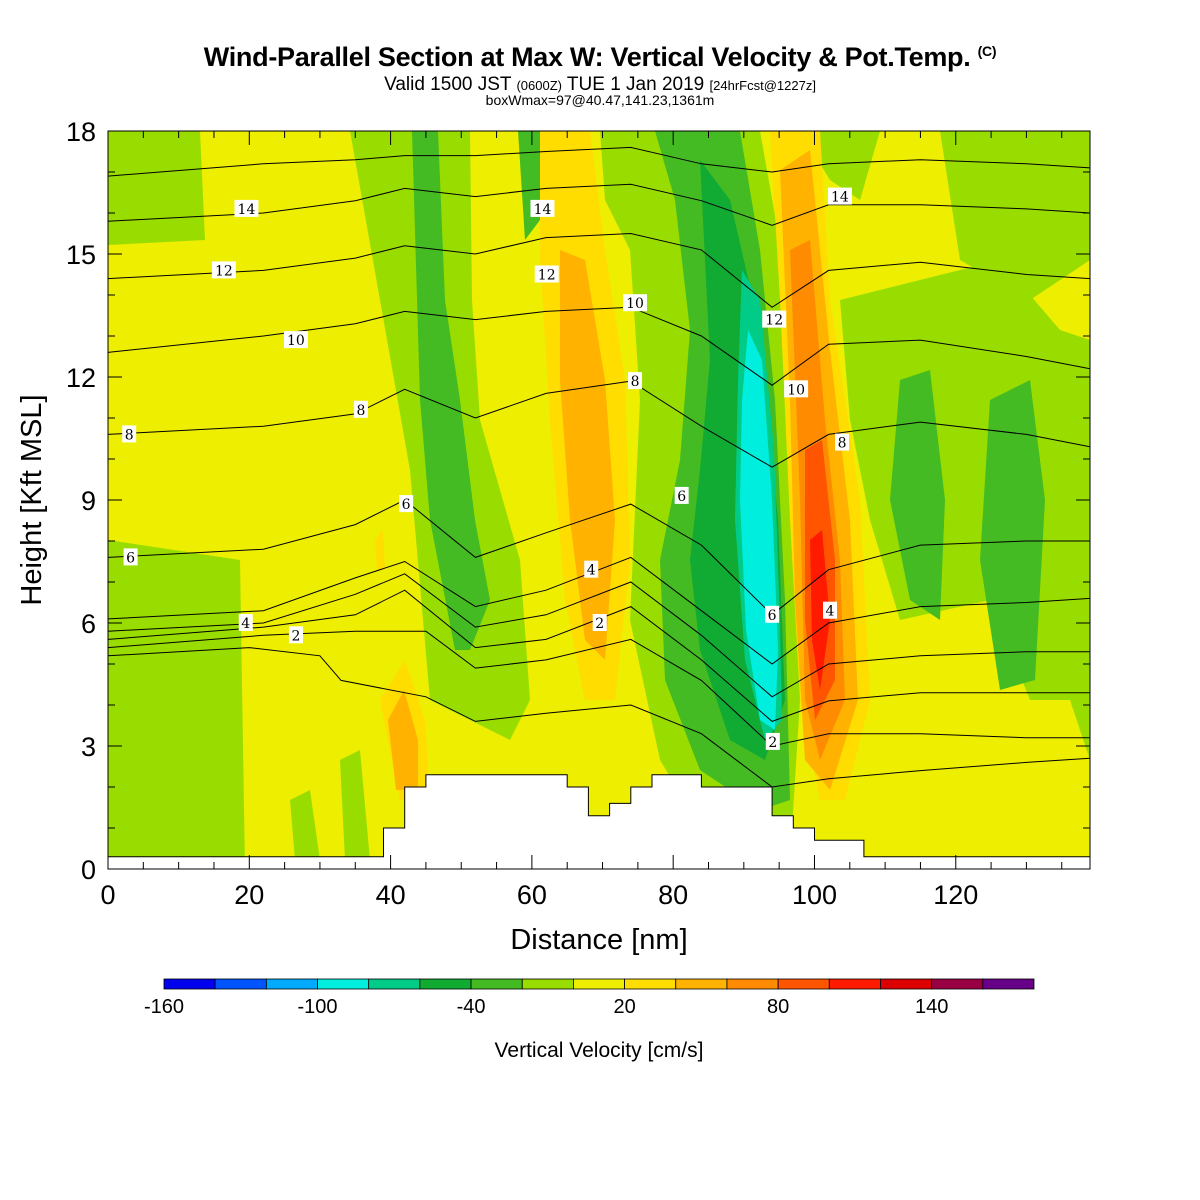 This screenshot has height=1200, width=1200. What do you see at coordinates (673, 895) in the screenshot?
I see `x-tick-label: 80` at bounding box center [673, 895].